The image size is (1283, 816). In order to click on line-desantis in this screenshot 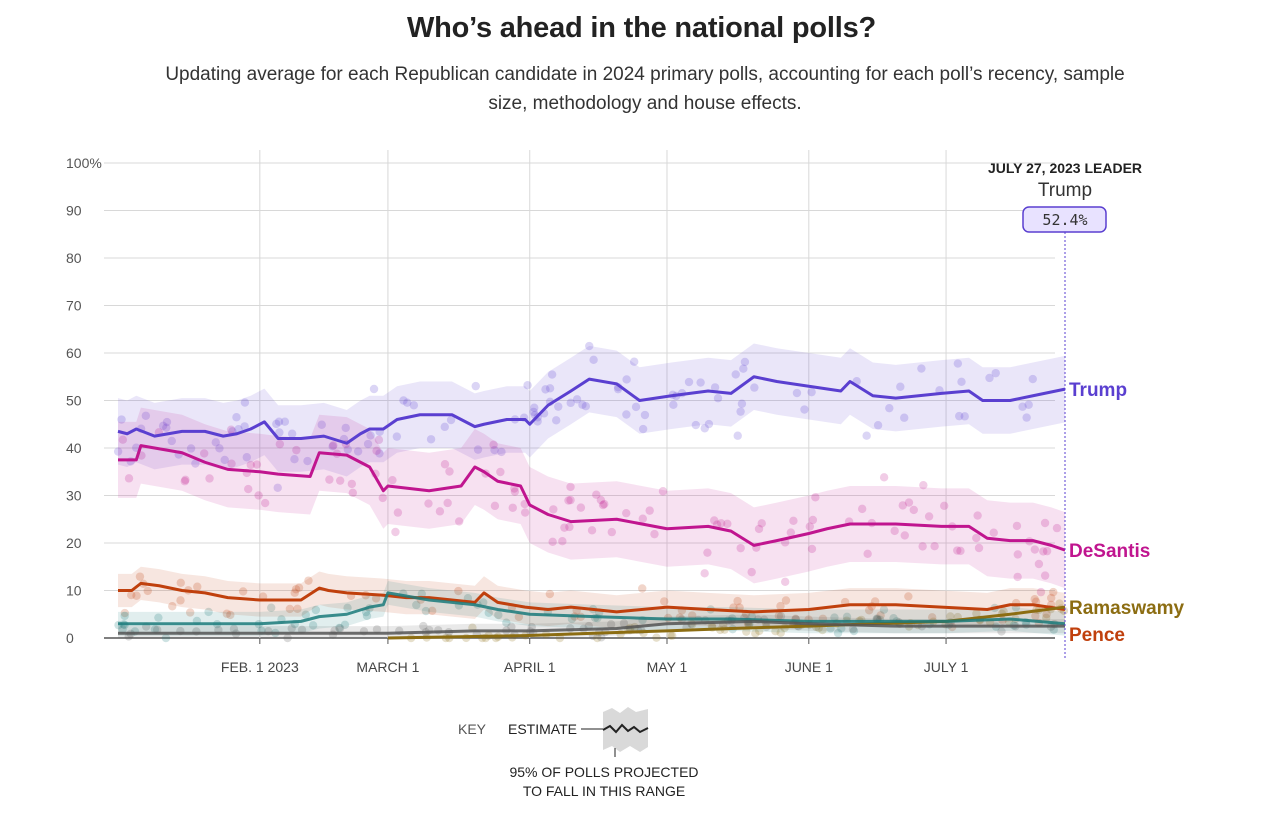, I will do `click(592, 498)`.